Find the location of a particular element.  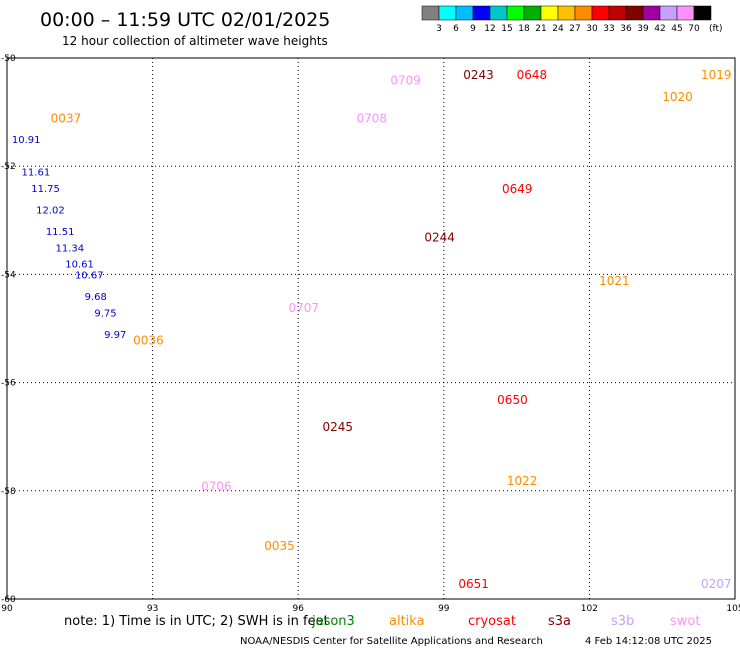

time-label: 0651 is located at coordinates (473, 584).